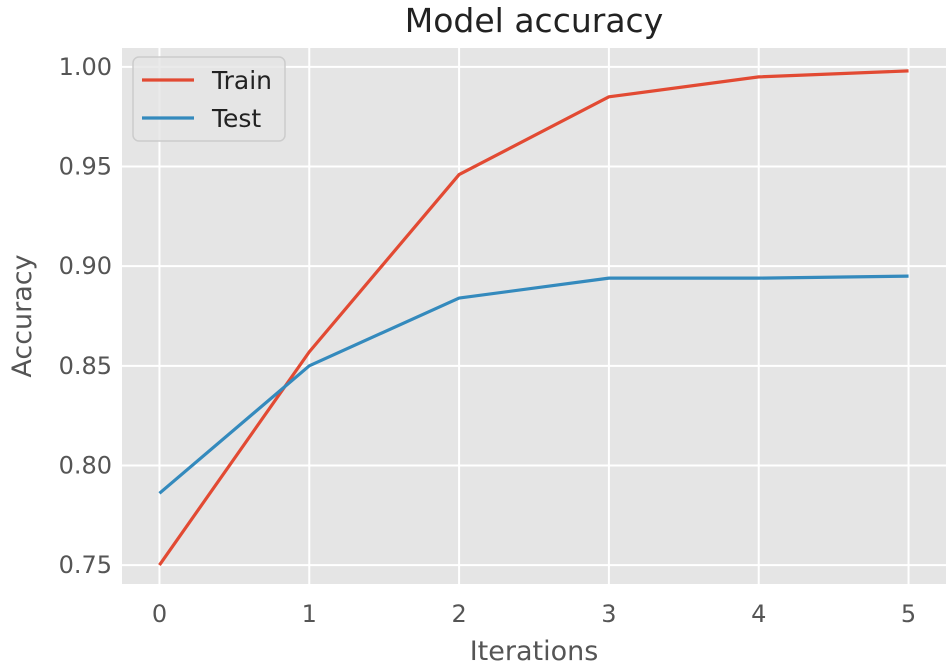  What do you see at coordinates (534, 614) in the screenshot?
I see `x-tick-labels: 0 1 2 3 4 5` at bounding box center [534, 614].